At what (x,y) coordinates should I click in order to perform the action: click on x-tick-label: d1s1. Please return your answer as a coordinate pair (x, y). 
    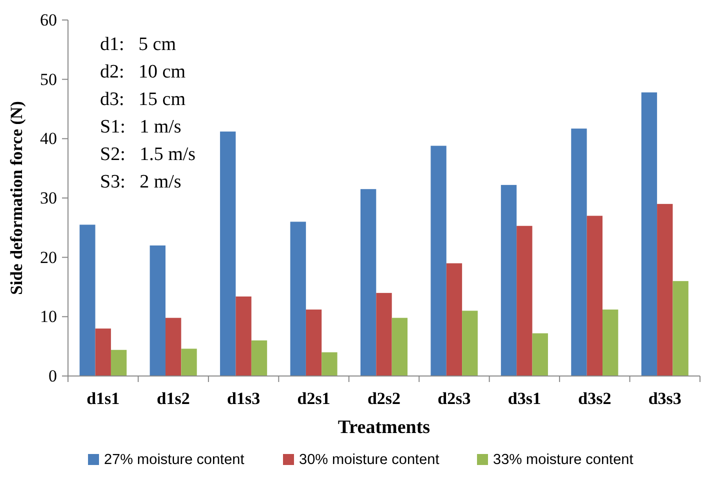
    Looking at the image, I should click on (103, 398).